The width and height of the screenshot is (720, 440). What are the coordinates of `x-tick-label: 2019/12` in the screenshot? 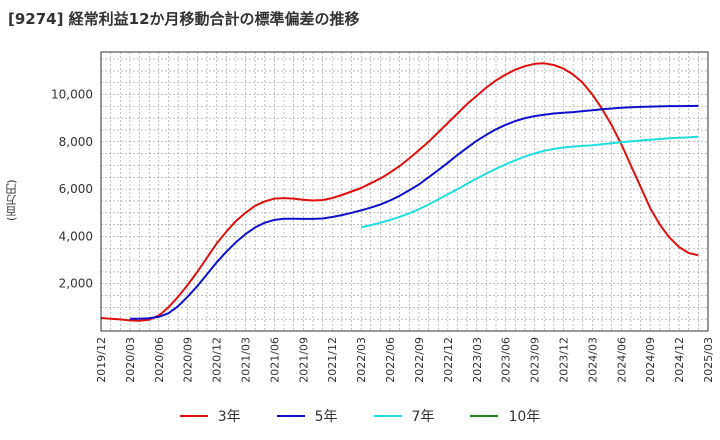 It's located at (101, 360).